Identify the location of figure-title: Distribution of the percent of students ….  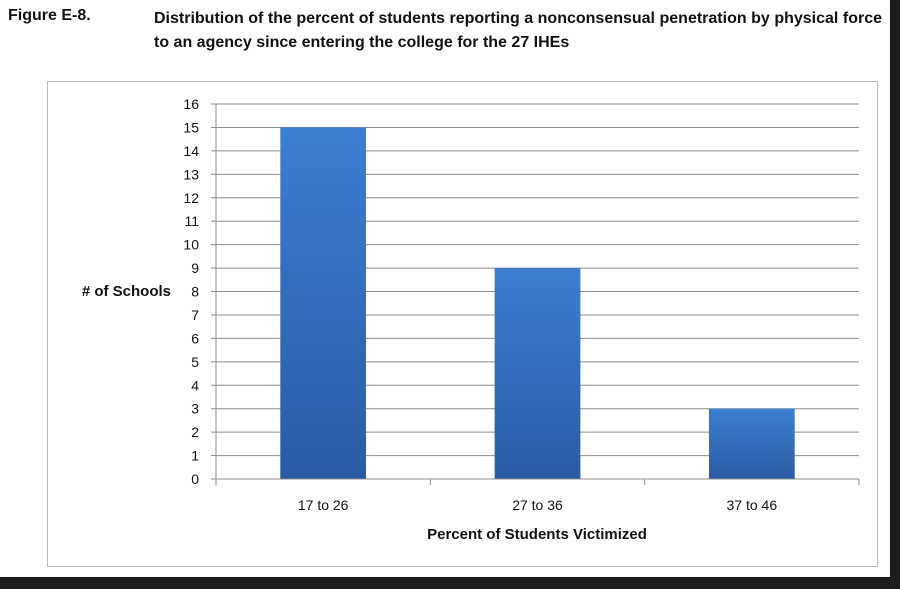
(518, 30).